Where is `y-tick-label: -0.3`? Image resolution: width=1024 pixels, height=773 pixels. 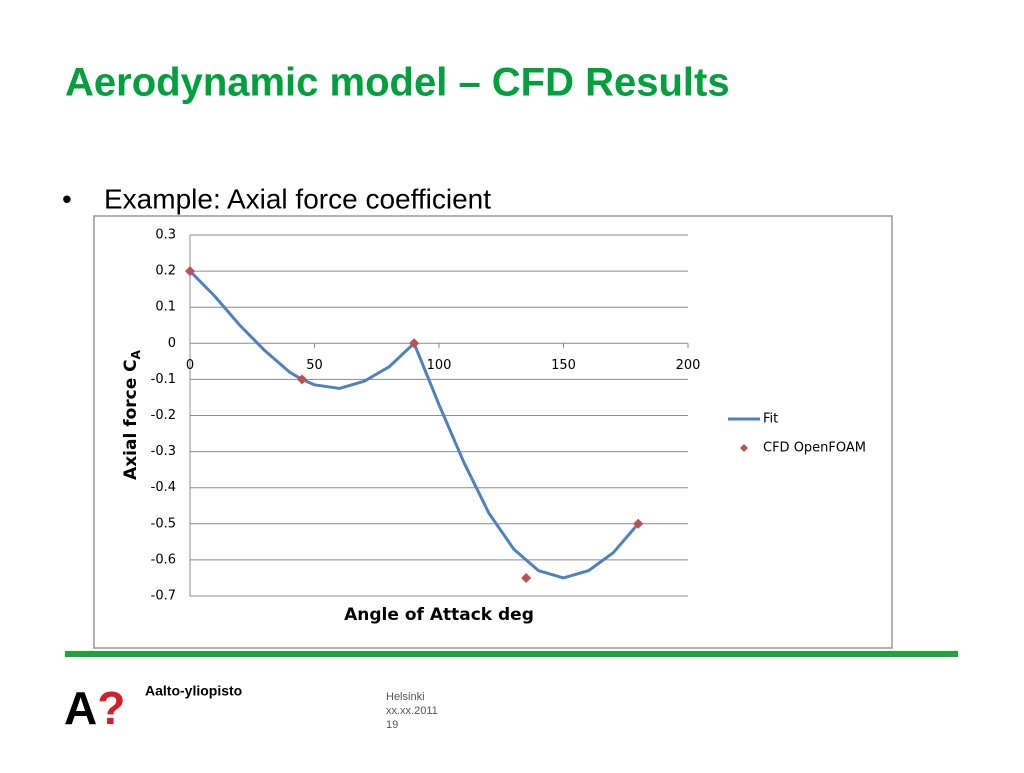
y-tick-label: -0.3 is located at coordinates (163, 451).